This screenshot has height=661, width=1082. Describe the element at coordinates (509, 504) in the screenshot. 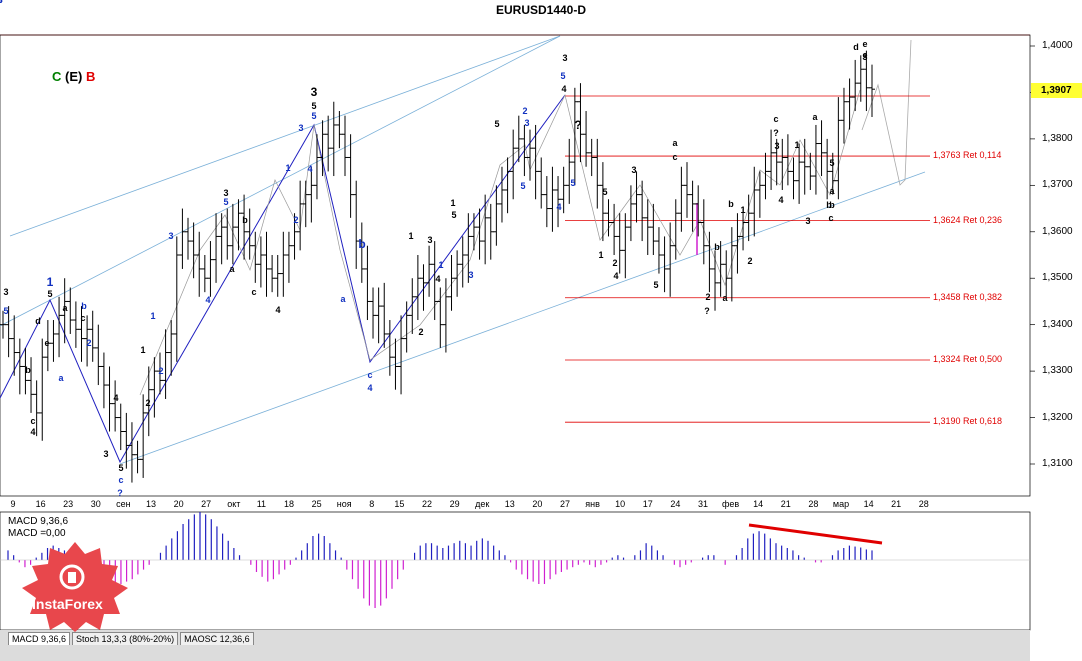

I see `x-tick-label: 13` at that location.